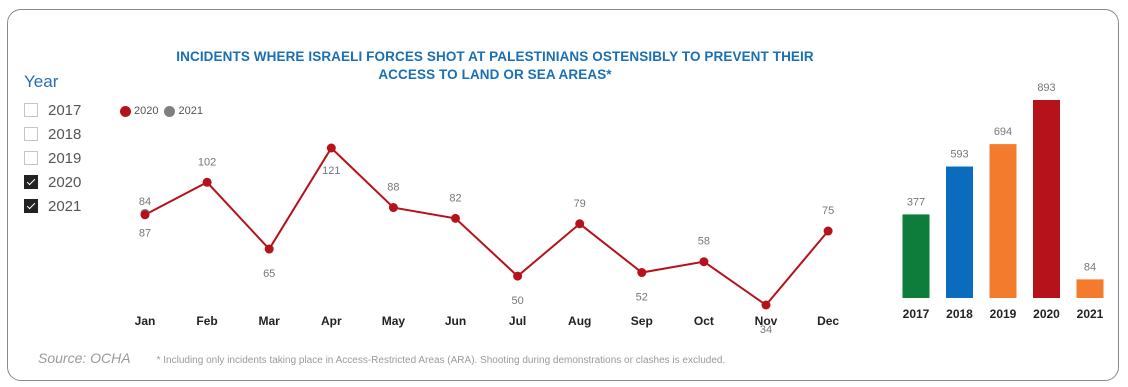 The image size is (1128, 387). Describe the element at coordinates (145, 215) in the screenshot. I see `data-point-2020-Jan` at that location.